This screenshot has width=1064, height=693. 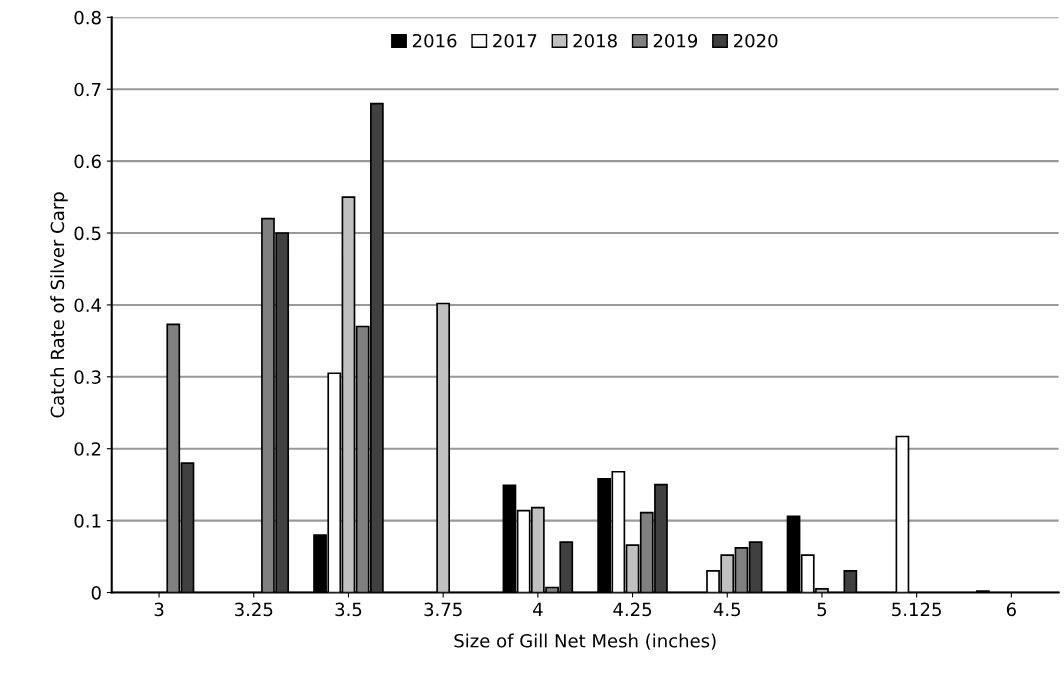 I want to click on x-tick-label: 3.25, so click(x=254, y=609).